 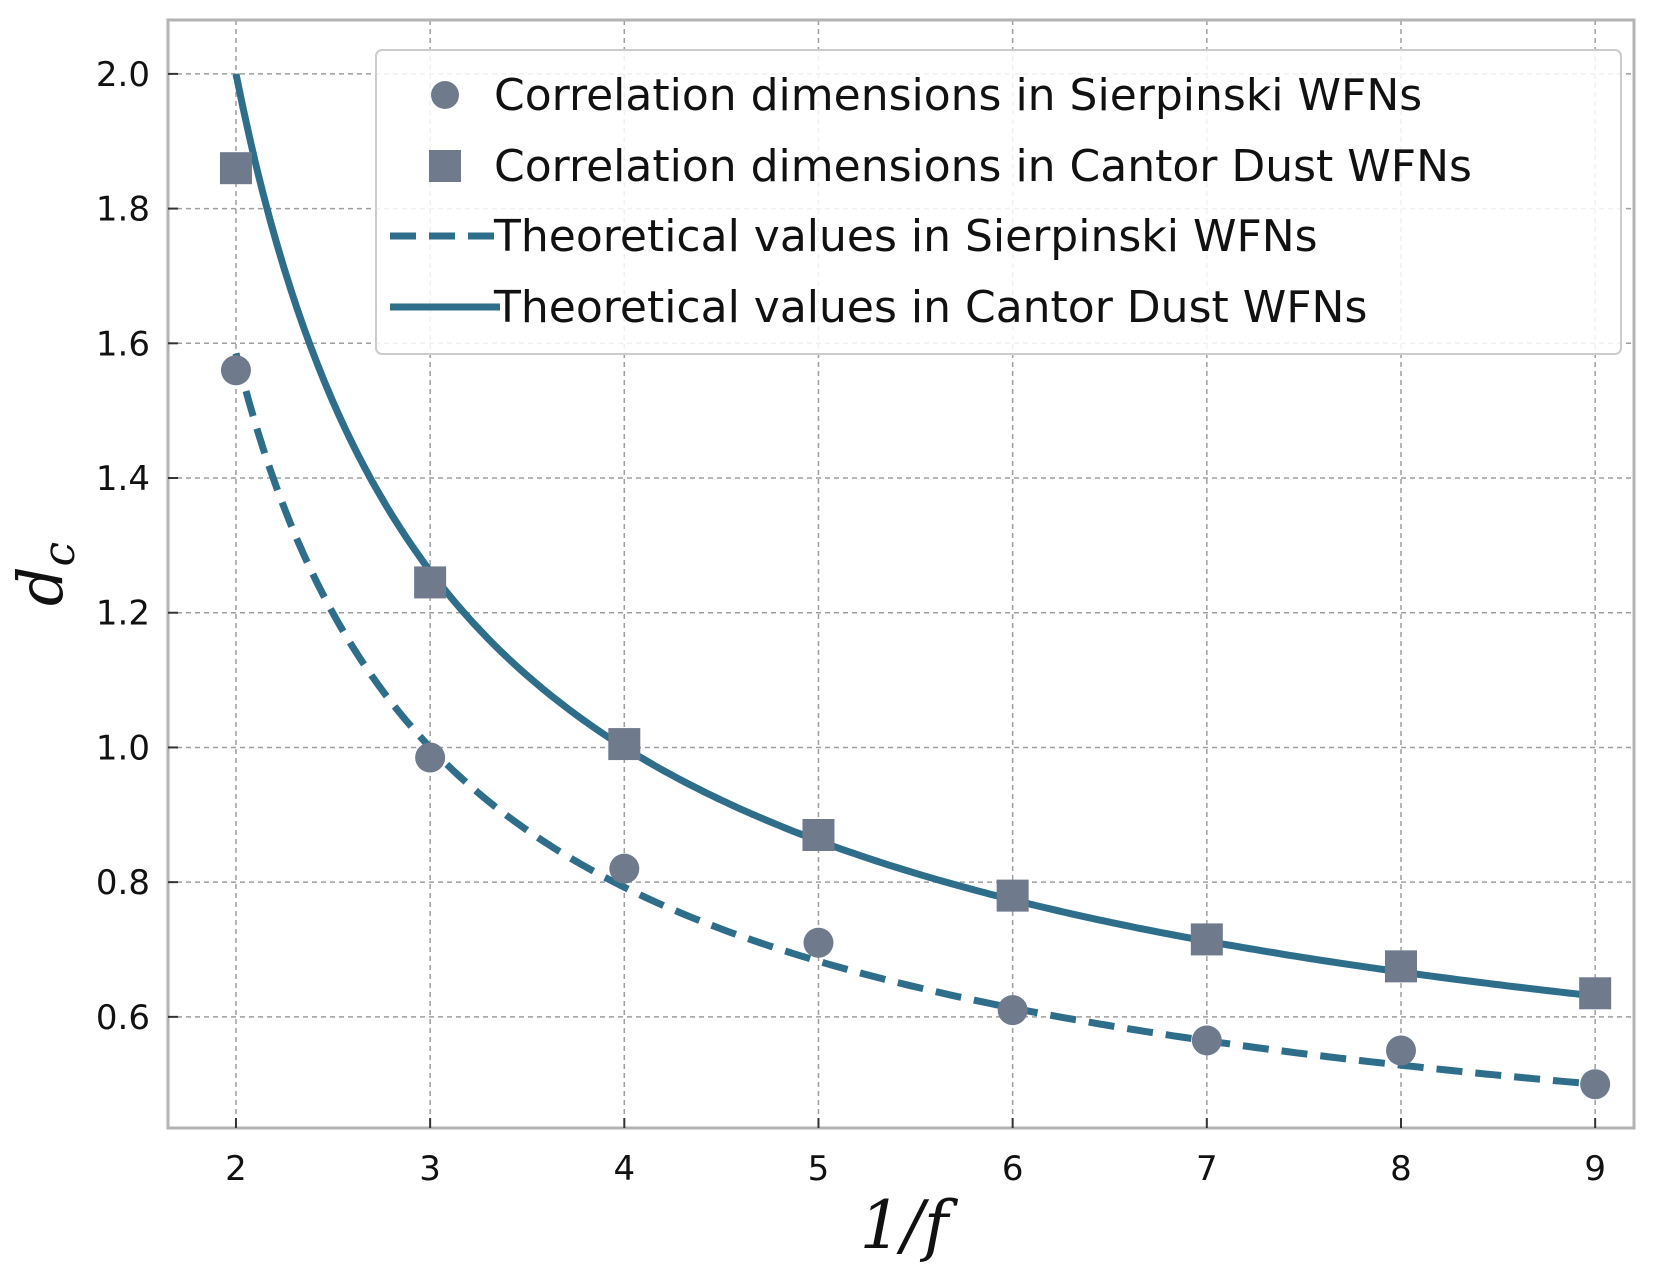 I want to click on y-tick-label: 1.4, so click(x=123, y=479).